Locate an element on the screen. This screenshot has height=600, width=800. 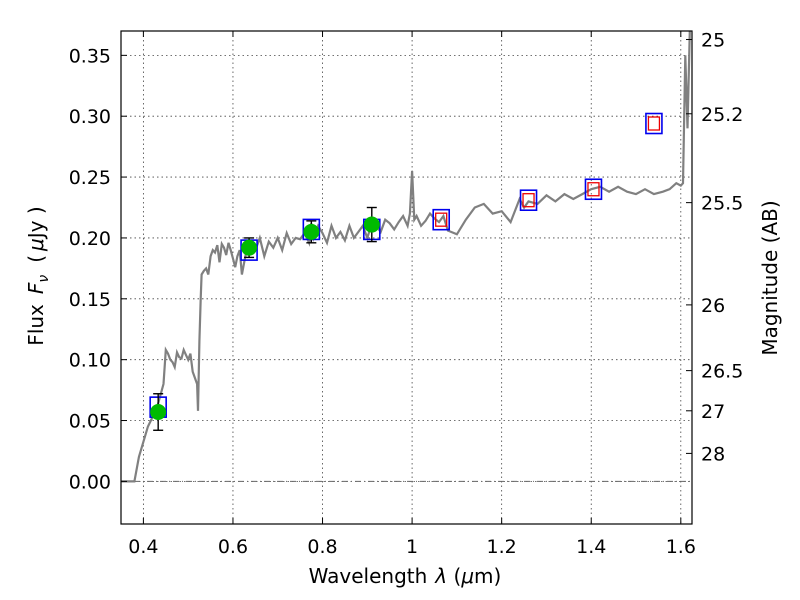
y-axis-label-unit-open: ( is located at coordinates (36, 259).